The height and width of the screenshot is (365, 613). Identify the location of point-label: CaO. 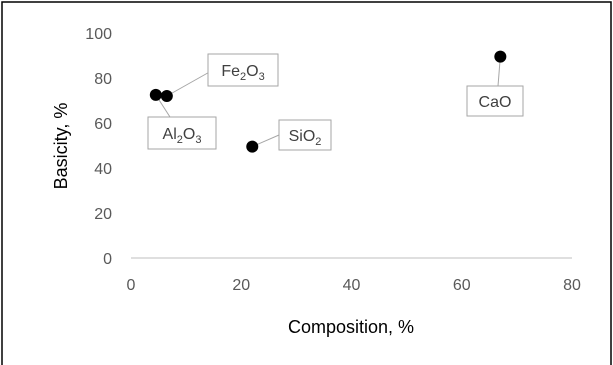
(495, 102).